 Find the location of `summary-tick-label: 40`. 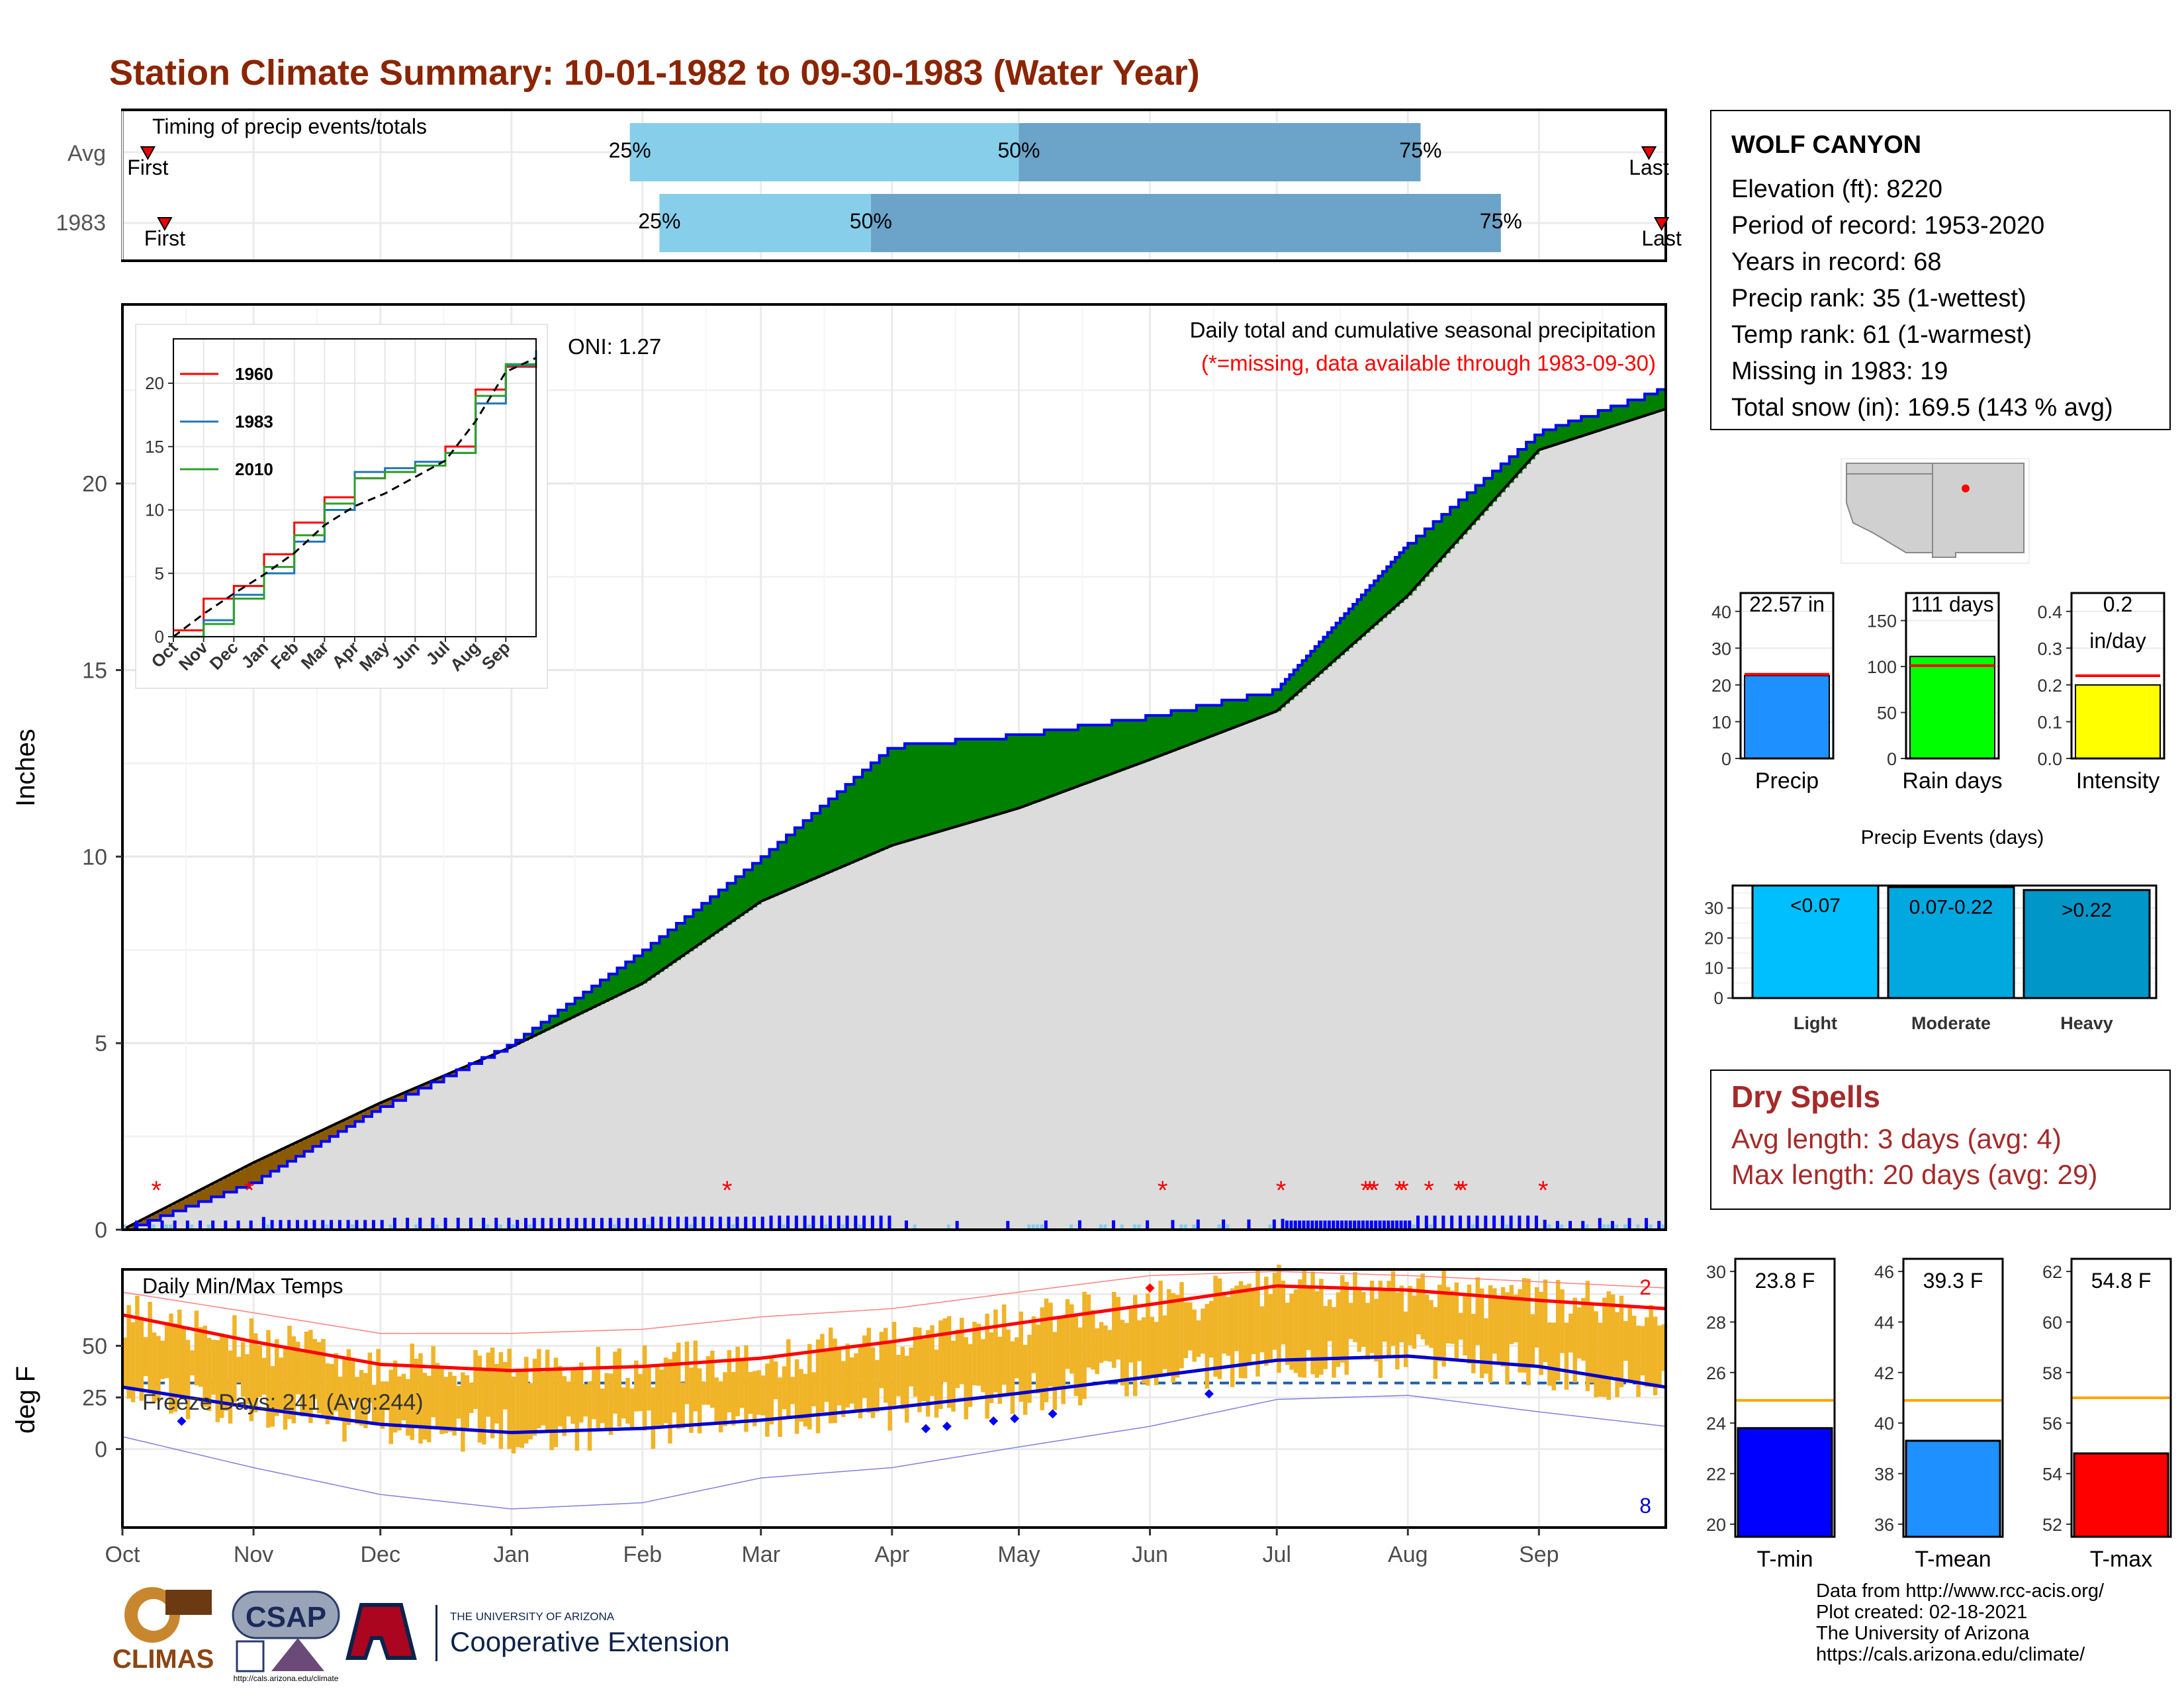

summary-tick-label: 40 is located at coordinates (1721, 612).